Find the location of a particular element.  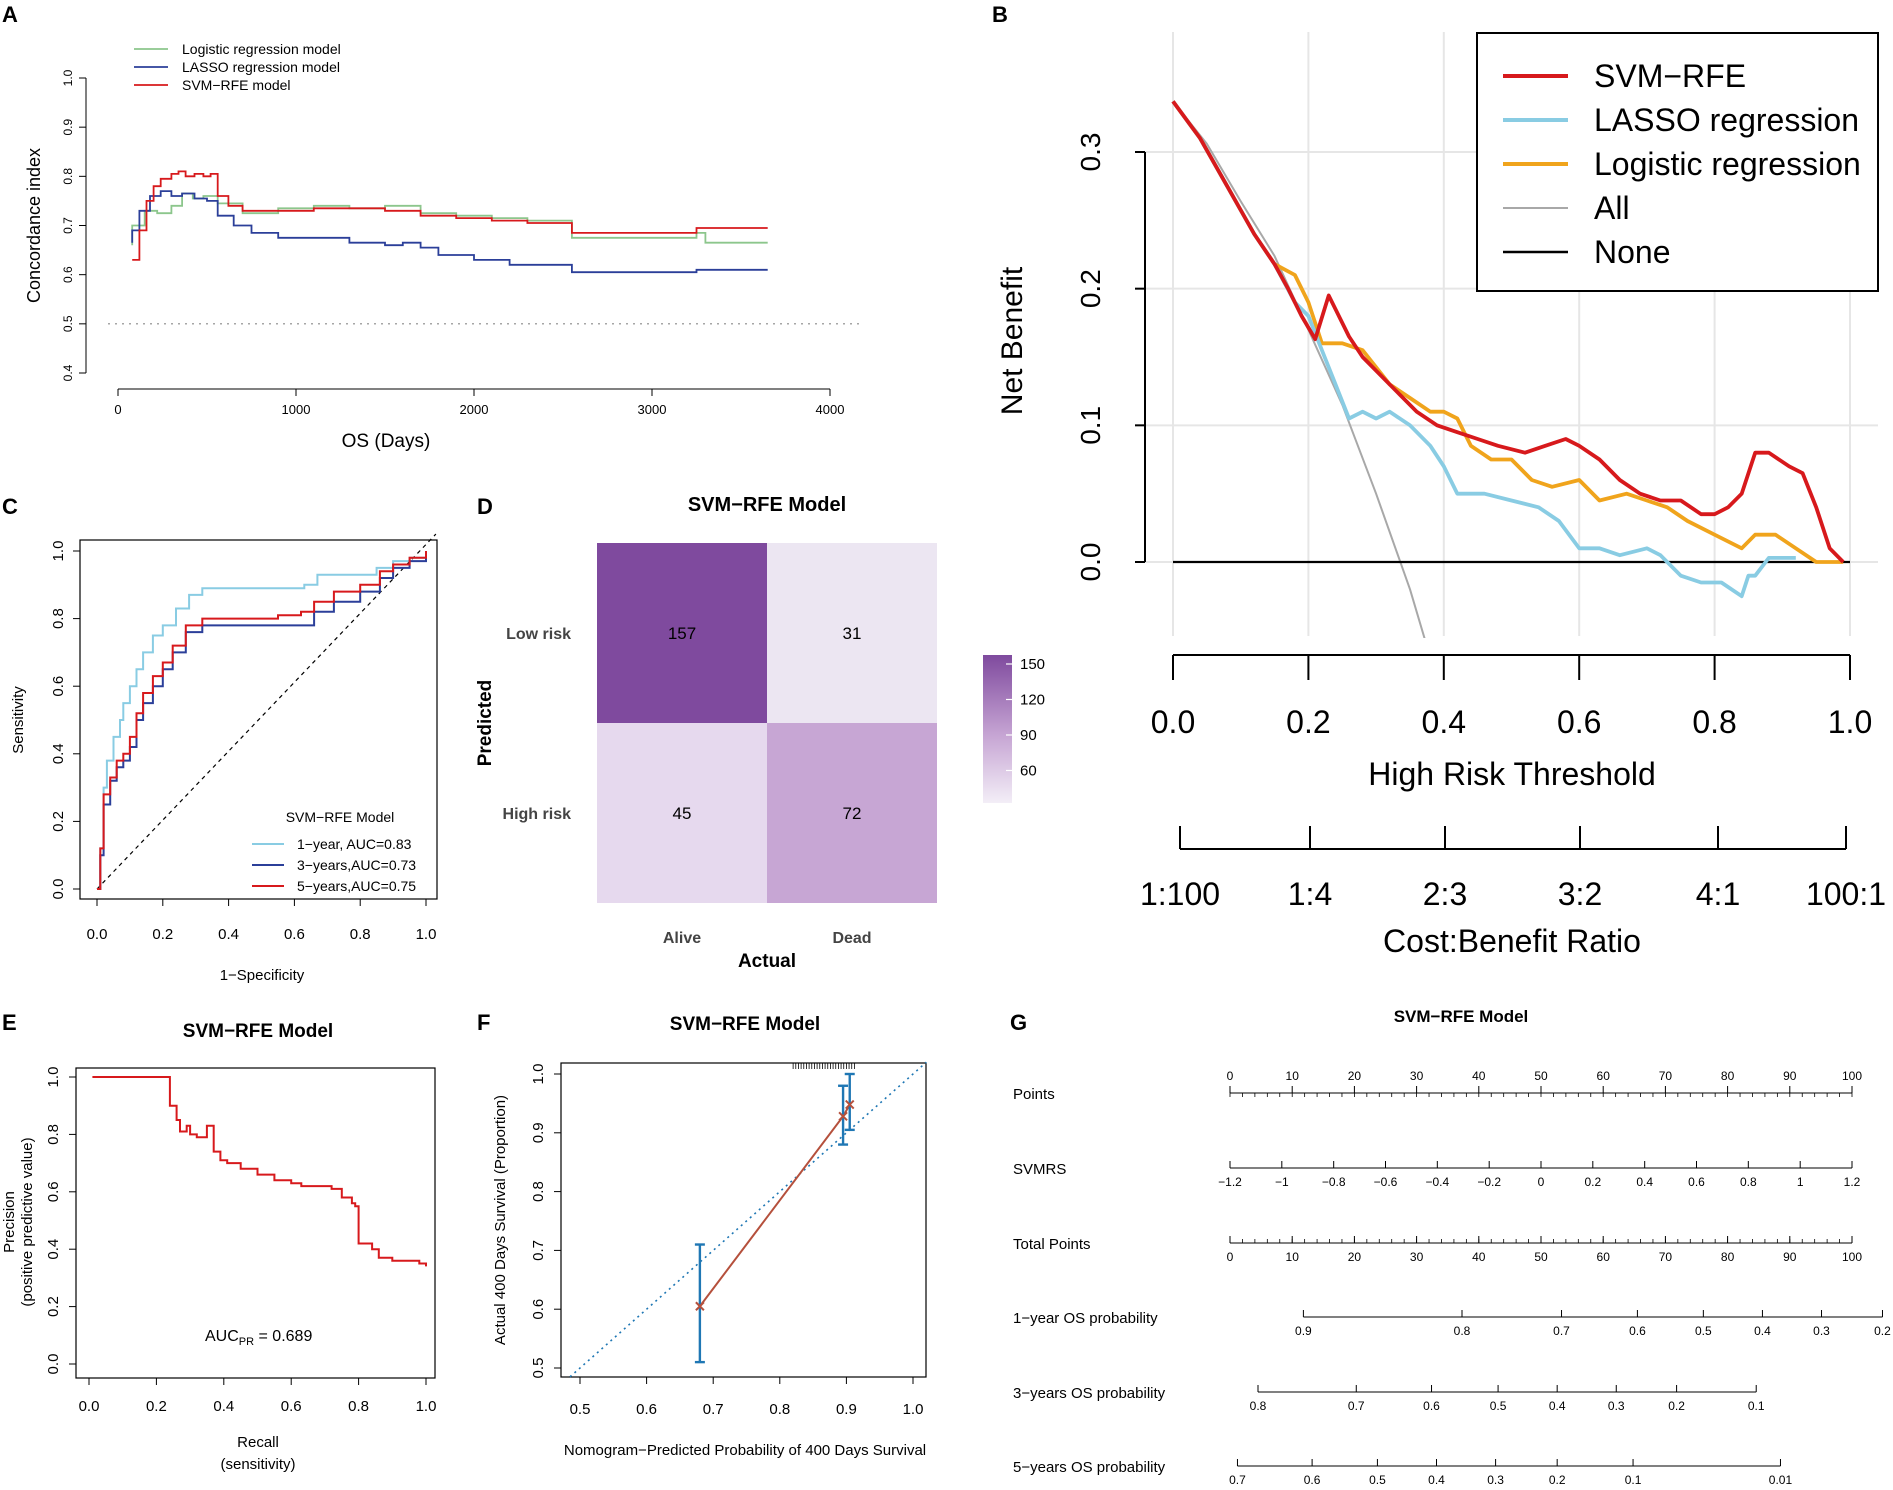

x-tick-label: 3000 is located at coordinates (652, 409).